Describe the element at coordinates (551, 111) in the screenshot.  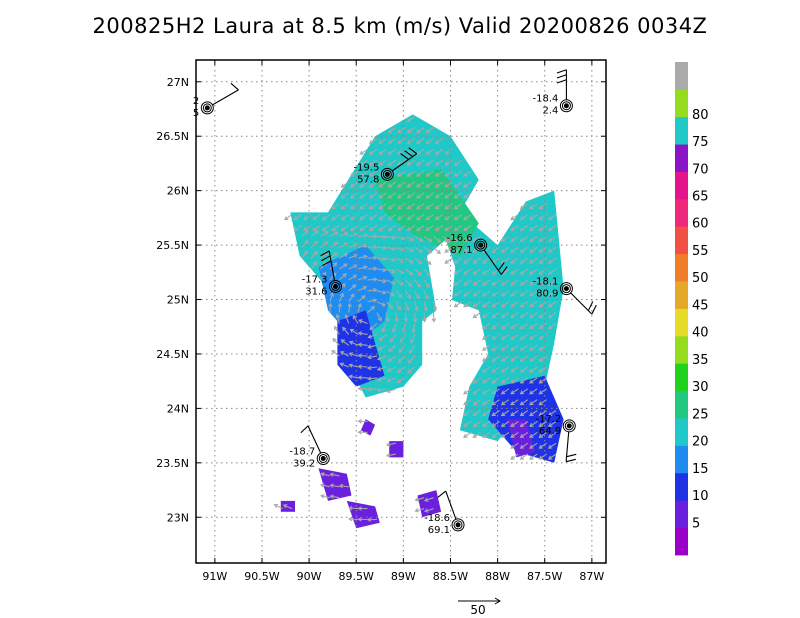
I see `station-humidity: 2.4` at that location.